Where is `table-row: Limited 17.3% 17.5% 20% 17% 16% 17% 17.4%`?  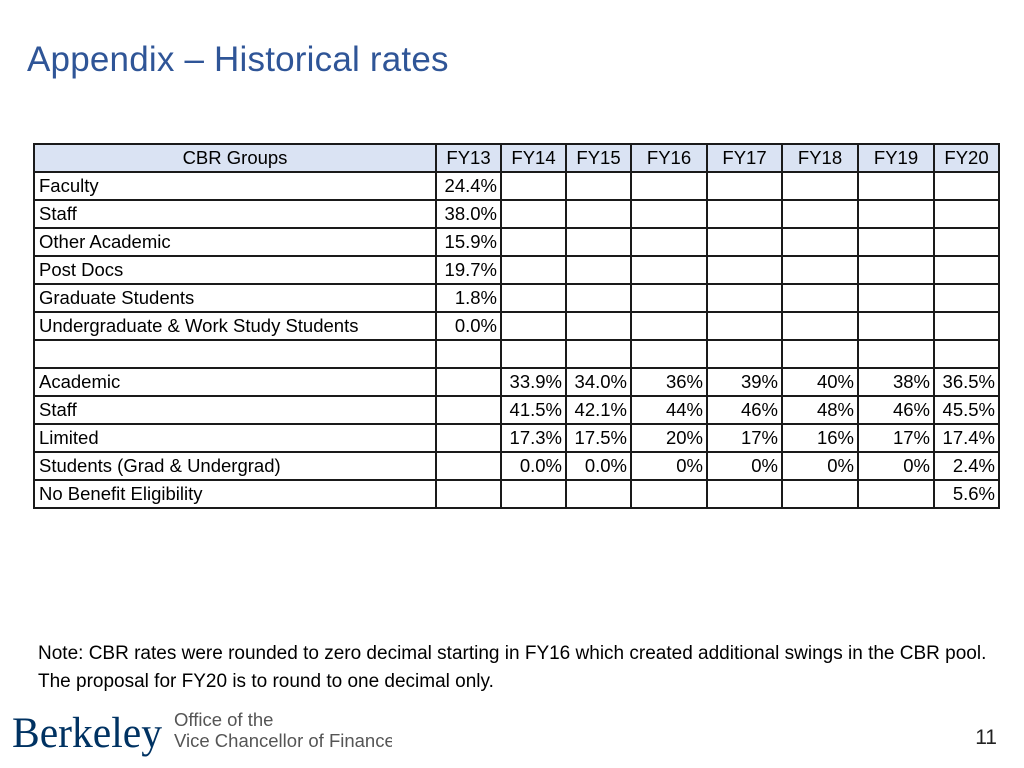
table-row: Limited 17.3% 17.5% 20% 17% 16% 17% 17.4% is located at coordinates (516, 438).